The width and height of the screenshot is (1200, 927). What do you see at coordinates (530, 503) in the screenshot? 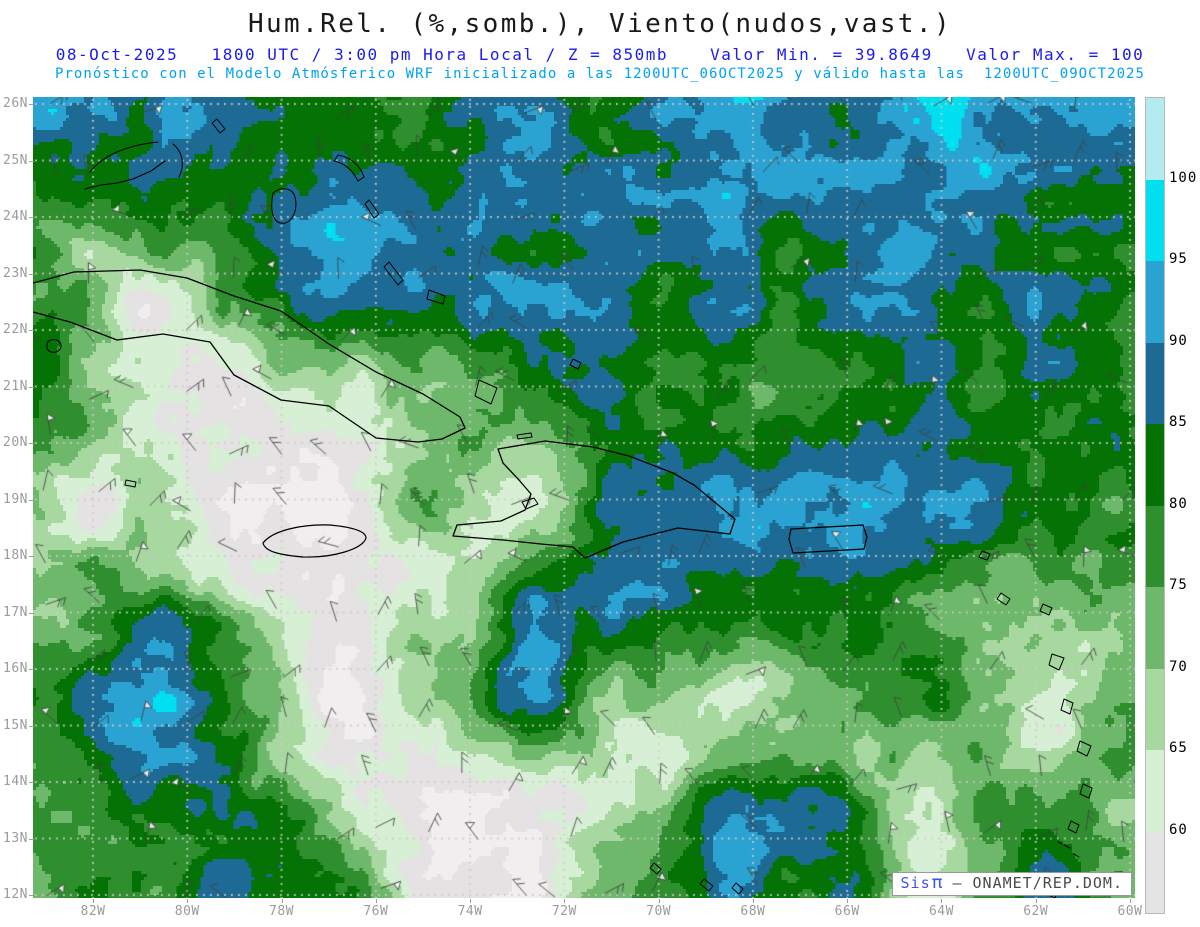
I see `coast-gonave` at bounding box center [530, 503].